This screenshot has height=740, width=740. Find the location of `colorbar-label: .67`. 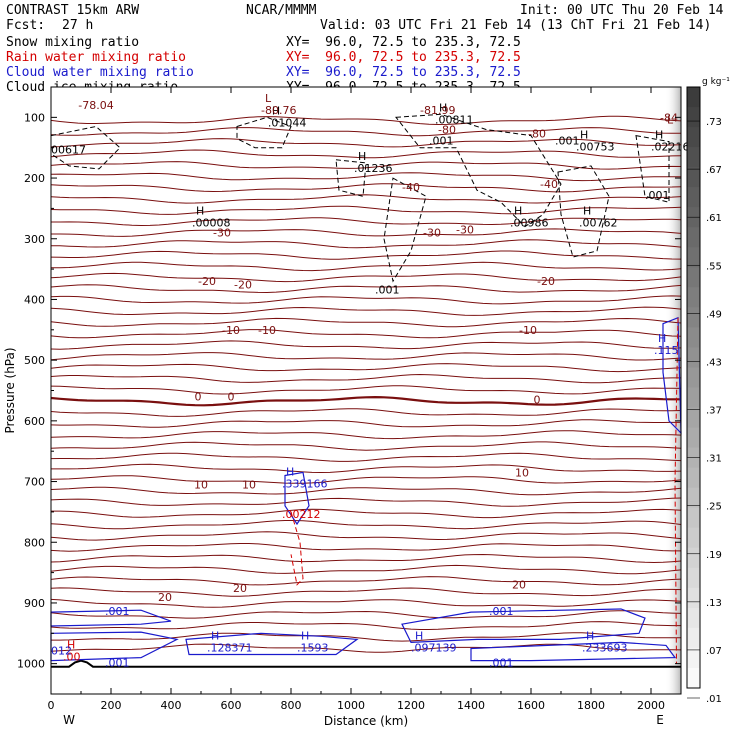

colorbar-label: .67 is located at coordinates (714, 170).